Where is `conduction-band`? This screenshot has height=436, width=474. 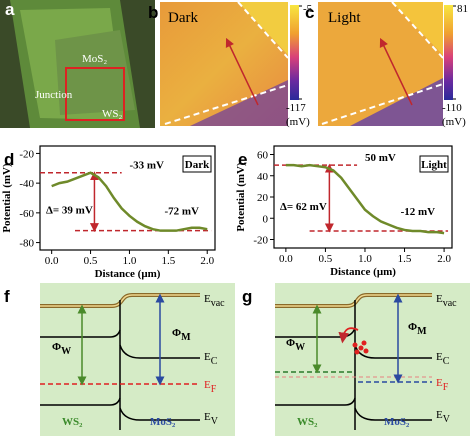 conduction-band is located at coordinates (120, 344).